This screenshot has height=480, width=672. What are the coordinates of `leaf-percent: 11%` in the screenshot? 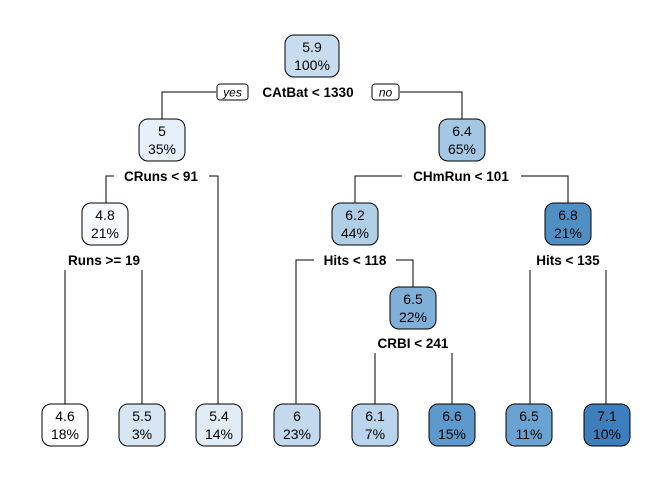 It's located at (529, 434).